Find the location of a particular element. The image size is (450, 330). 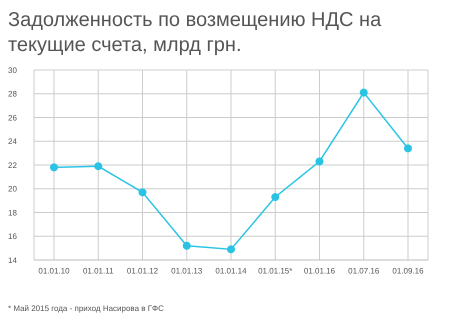

text: * Май 2015 года - приход Насирова в ГФС is located at coordinates (86, 308).